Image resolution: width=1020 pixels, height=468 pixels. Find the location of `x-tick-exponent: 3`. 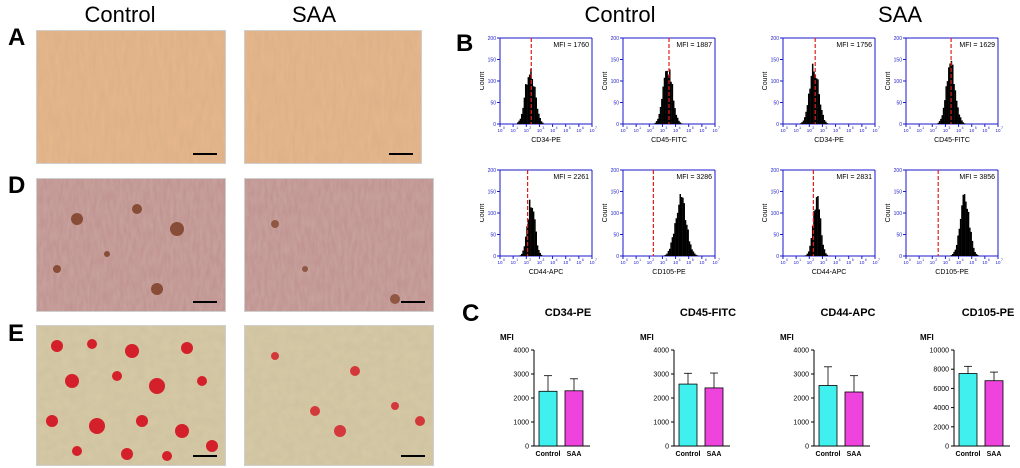

x-tick-exponent: 3 is located at coordinates (666, 128).